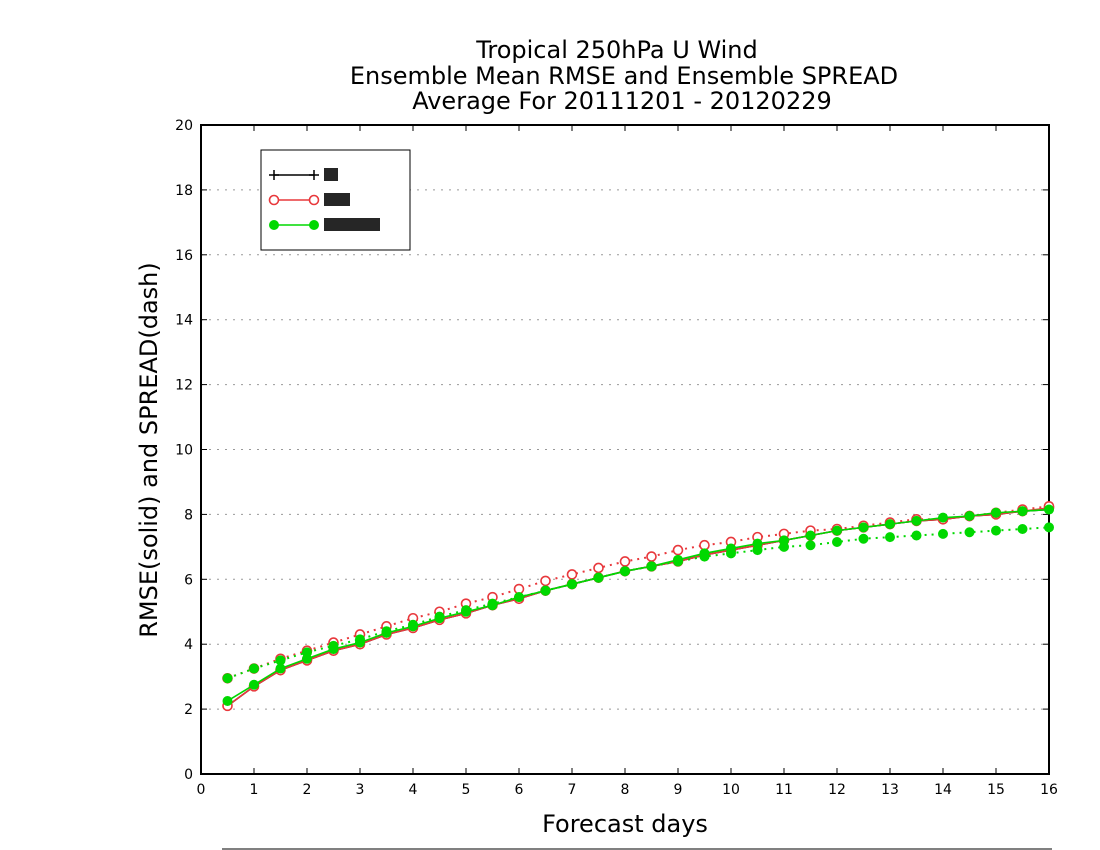 This screenshot has width=1100, height=850. What do you see at coordinates (201, 790) in the screenshot?
I see `x-tick-label-0: 0` at bounding box center [201, 790].